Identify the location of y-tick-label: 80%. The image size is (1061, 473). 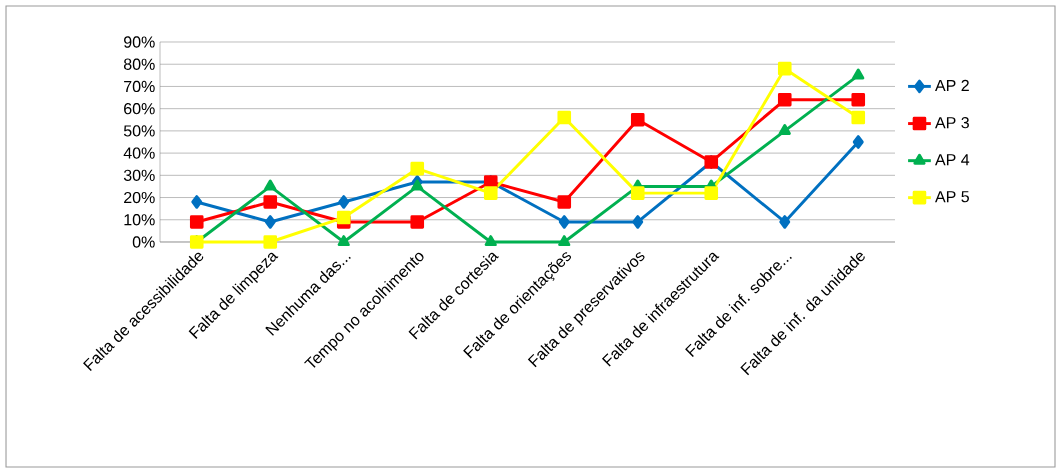
(139, 64).